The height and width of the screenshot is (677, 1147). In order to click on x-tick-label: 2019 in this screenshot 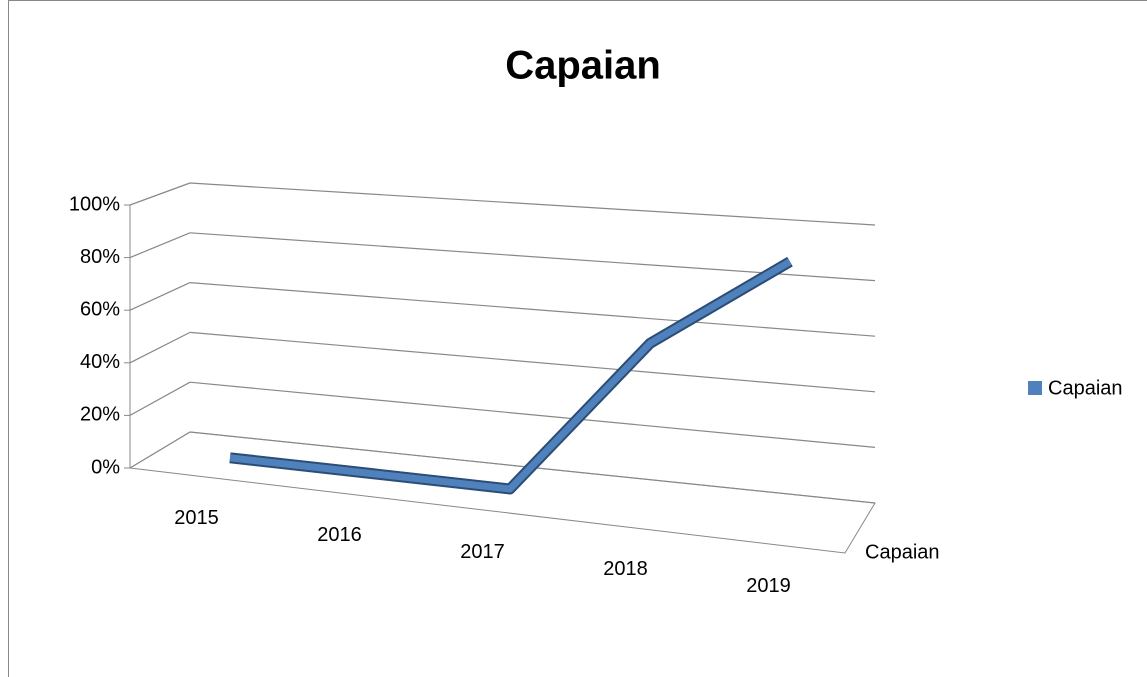, I will do `click(768, 586)`.